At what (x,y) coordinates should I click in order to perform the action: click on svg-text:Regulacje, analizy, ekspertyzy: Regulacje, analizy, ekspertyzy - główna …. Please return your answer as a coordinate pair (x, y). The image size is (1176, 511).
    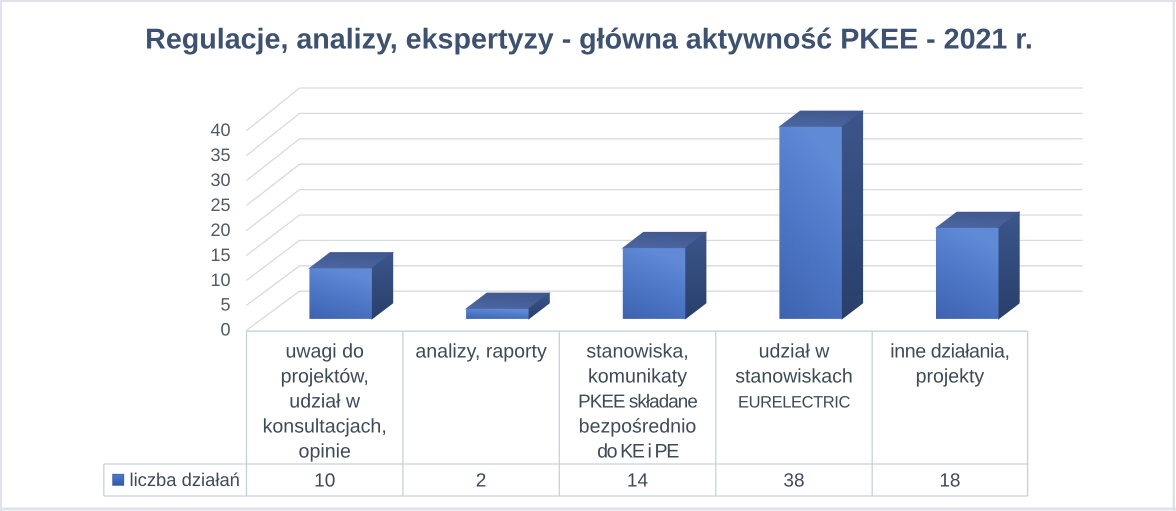
    Looking at the image, I should click on (589, 39).